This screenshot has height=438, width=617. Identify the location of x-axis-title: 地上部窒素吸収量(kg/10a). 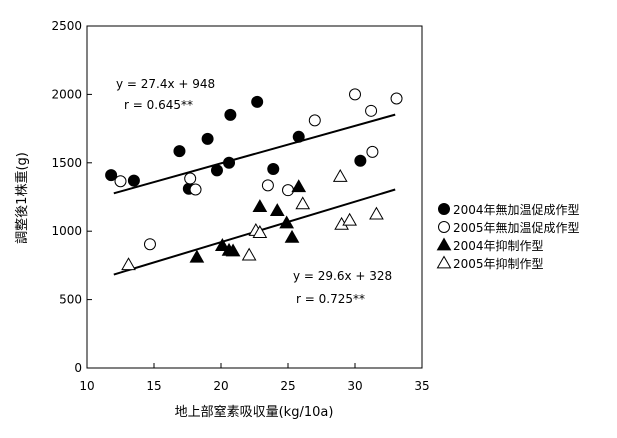
(254, 412).